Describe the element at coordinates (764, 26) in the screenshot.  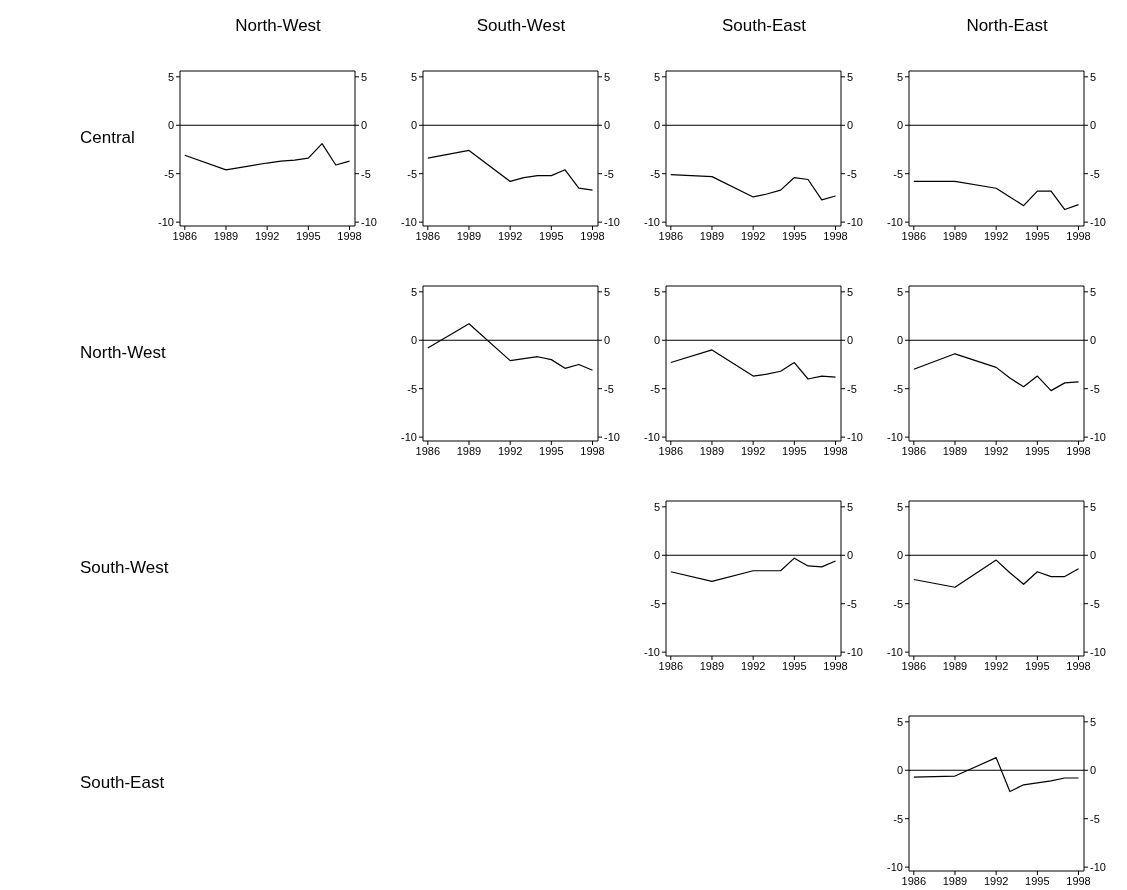
I see `chart-title: South-East` at that location.